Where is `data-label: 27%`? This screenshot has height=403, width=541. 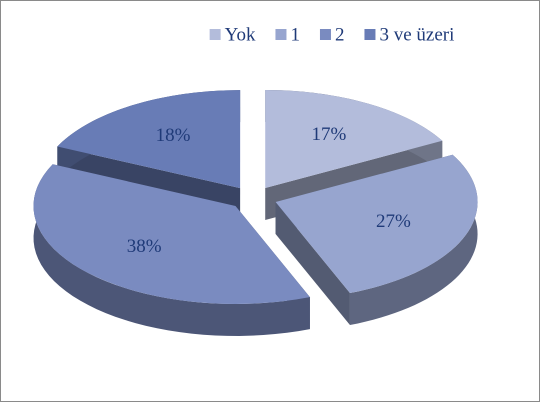 data-label: 27% is located at coordinates (393, 221).